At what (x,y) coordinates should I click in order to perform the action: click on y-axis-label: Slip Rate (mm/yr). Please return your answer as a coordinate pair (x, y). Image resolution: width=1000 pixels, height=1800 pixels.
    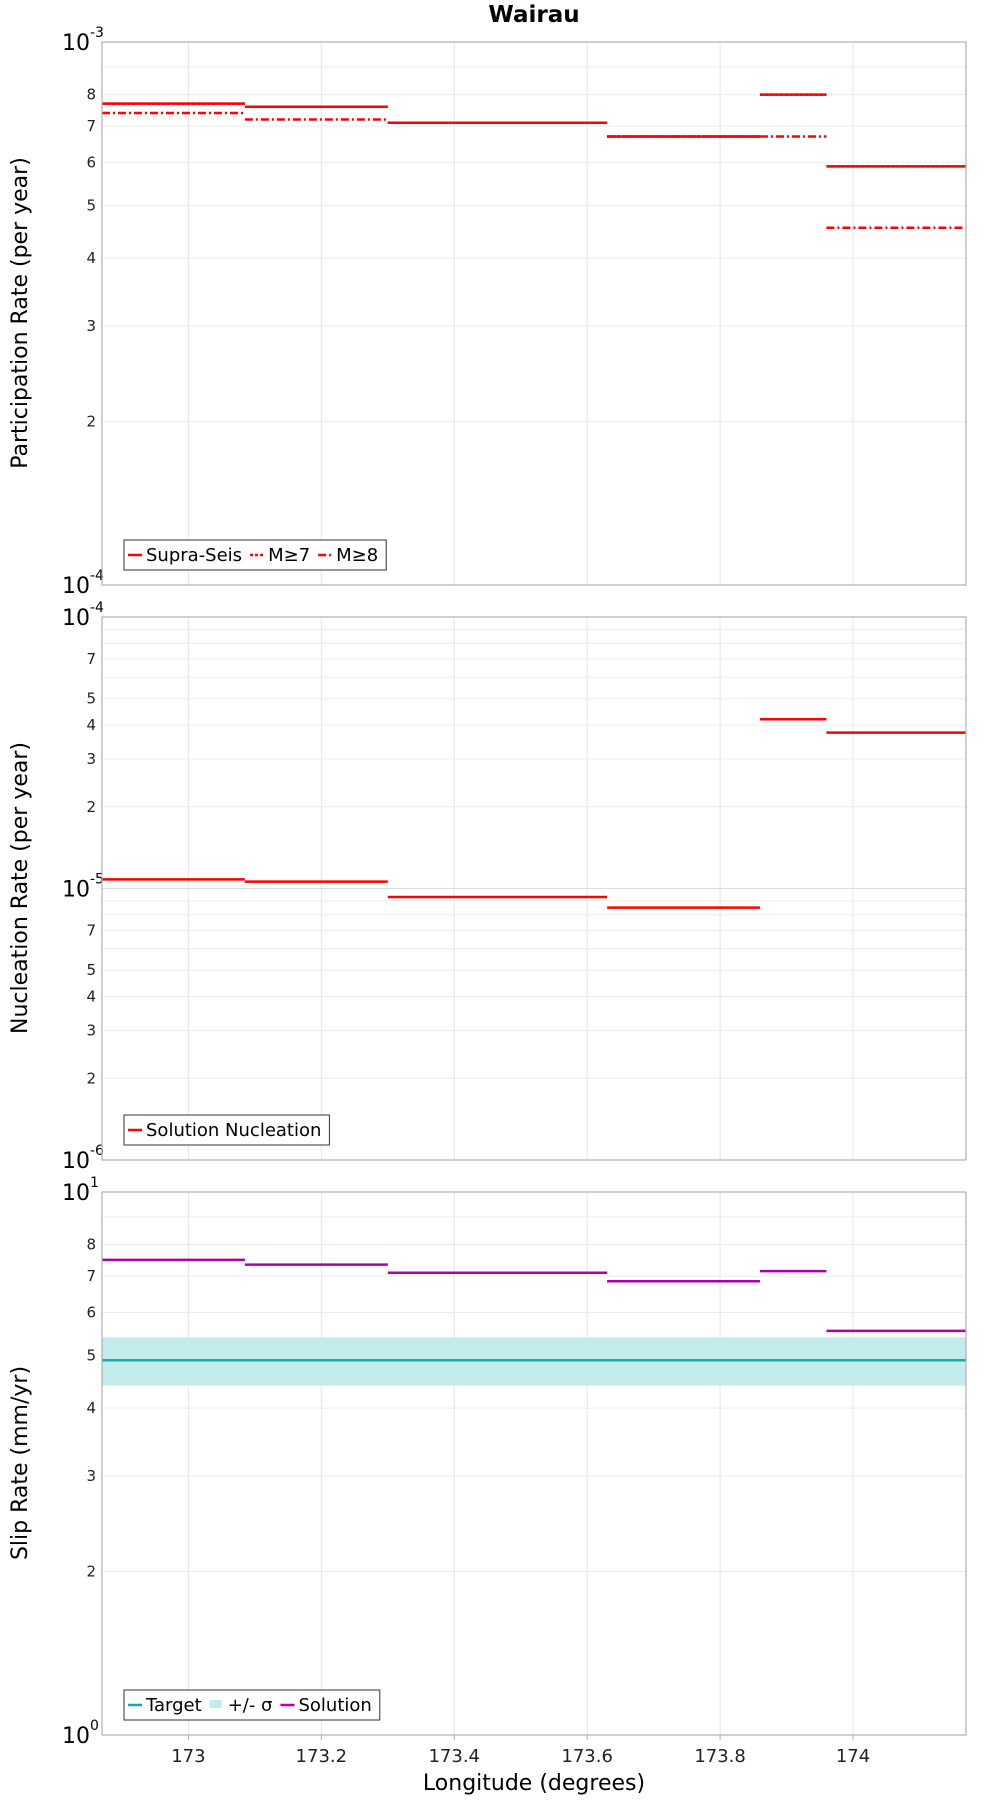
    Looking at the image, I should click on (20, 1463).